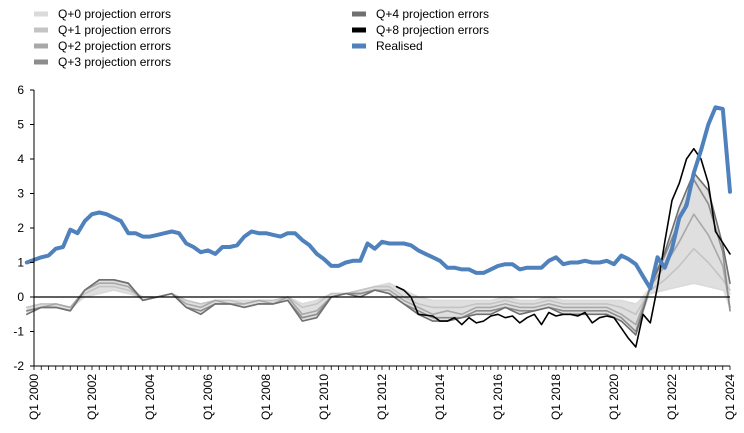 This screenshot has width=744, height=433. I want to click on x-tick-label: Q1 2016, so click(498, 397).